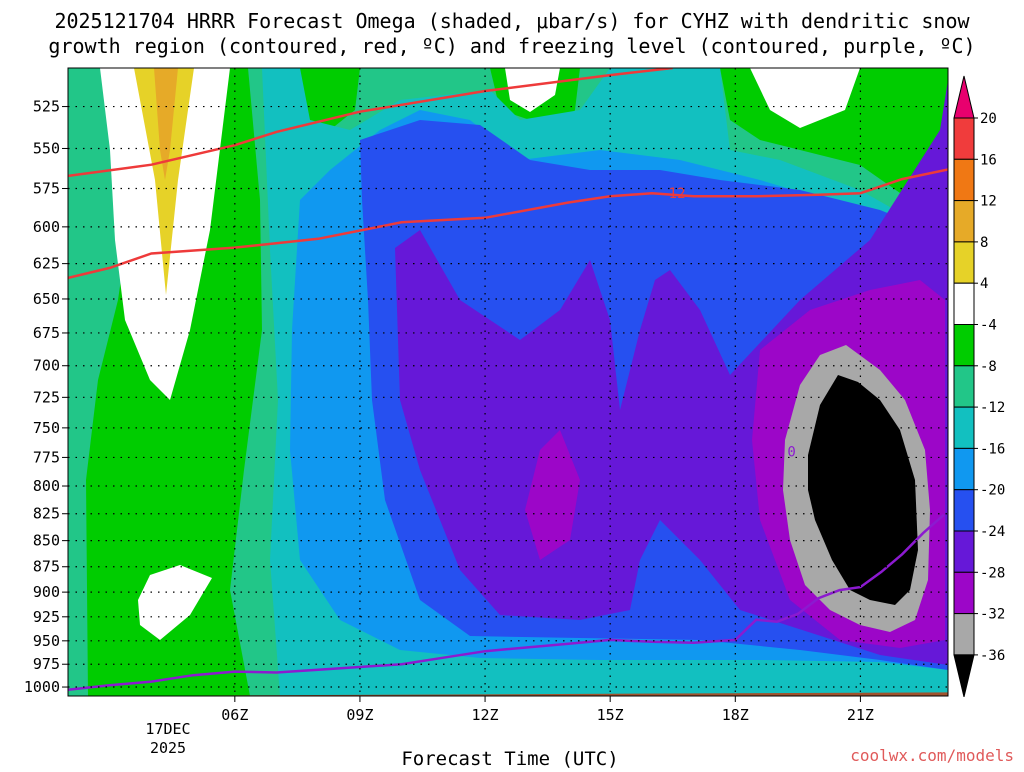  What do you see at coordinates (46, 428) in the screenshot?
I see `y-tick-label: 750` at bounding box center [46, 428].